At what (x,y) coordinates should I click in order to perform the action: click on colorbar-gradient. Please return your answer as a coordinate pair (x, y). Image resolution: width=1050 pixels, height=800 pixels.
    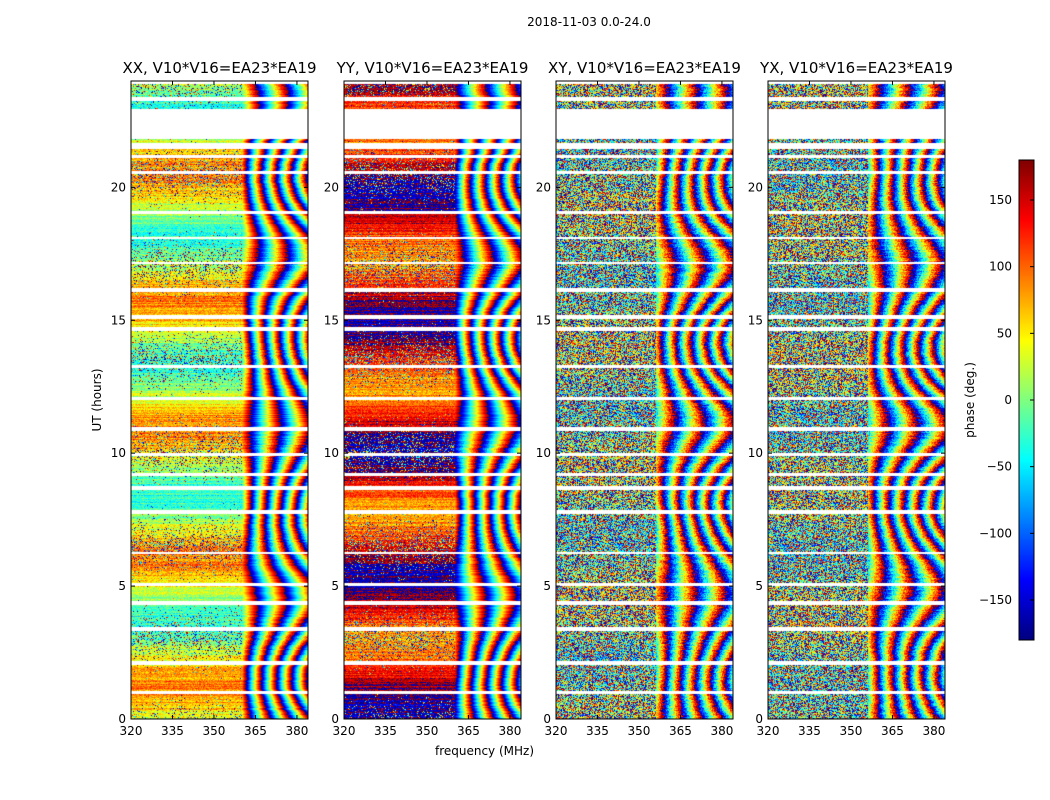
    Looking at the image, I should click on (1026, 400).